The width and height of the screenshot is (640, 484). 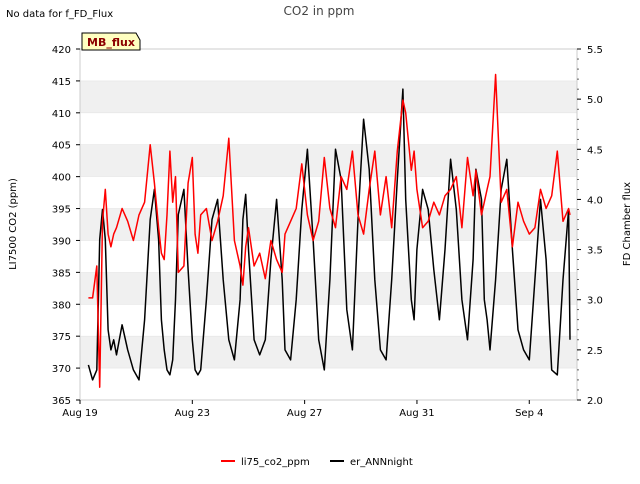 What do you see at coordinates (61, 305) in the screenshot?
I see `y-tick-label: 380` at bounding box center [61, 305].